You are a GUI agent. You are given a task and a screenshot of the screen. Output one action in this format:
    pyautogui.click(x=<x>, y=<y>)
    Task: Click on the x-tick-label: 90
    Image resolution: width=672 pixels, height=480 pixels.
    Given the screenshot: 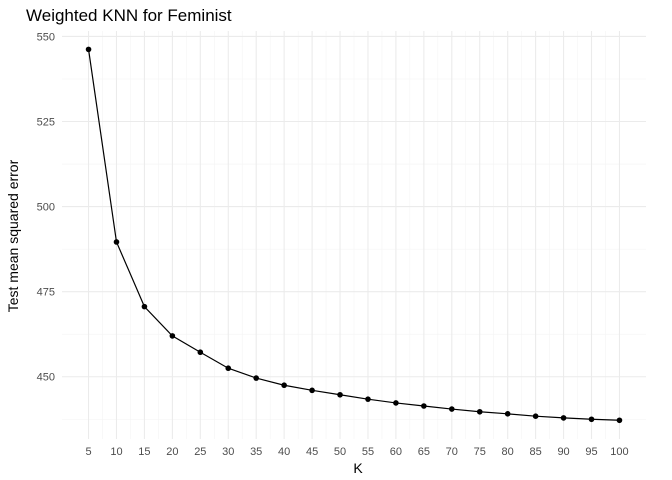 What is the action you would take?
    pyautogui.click(x=563, y=452)
    